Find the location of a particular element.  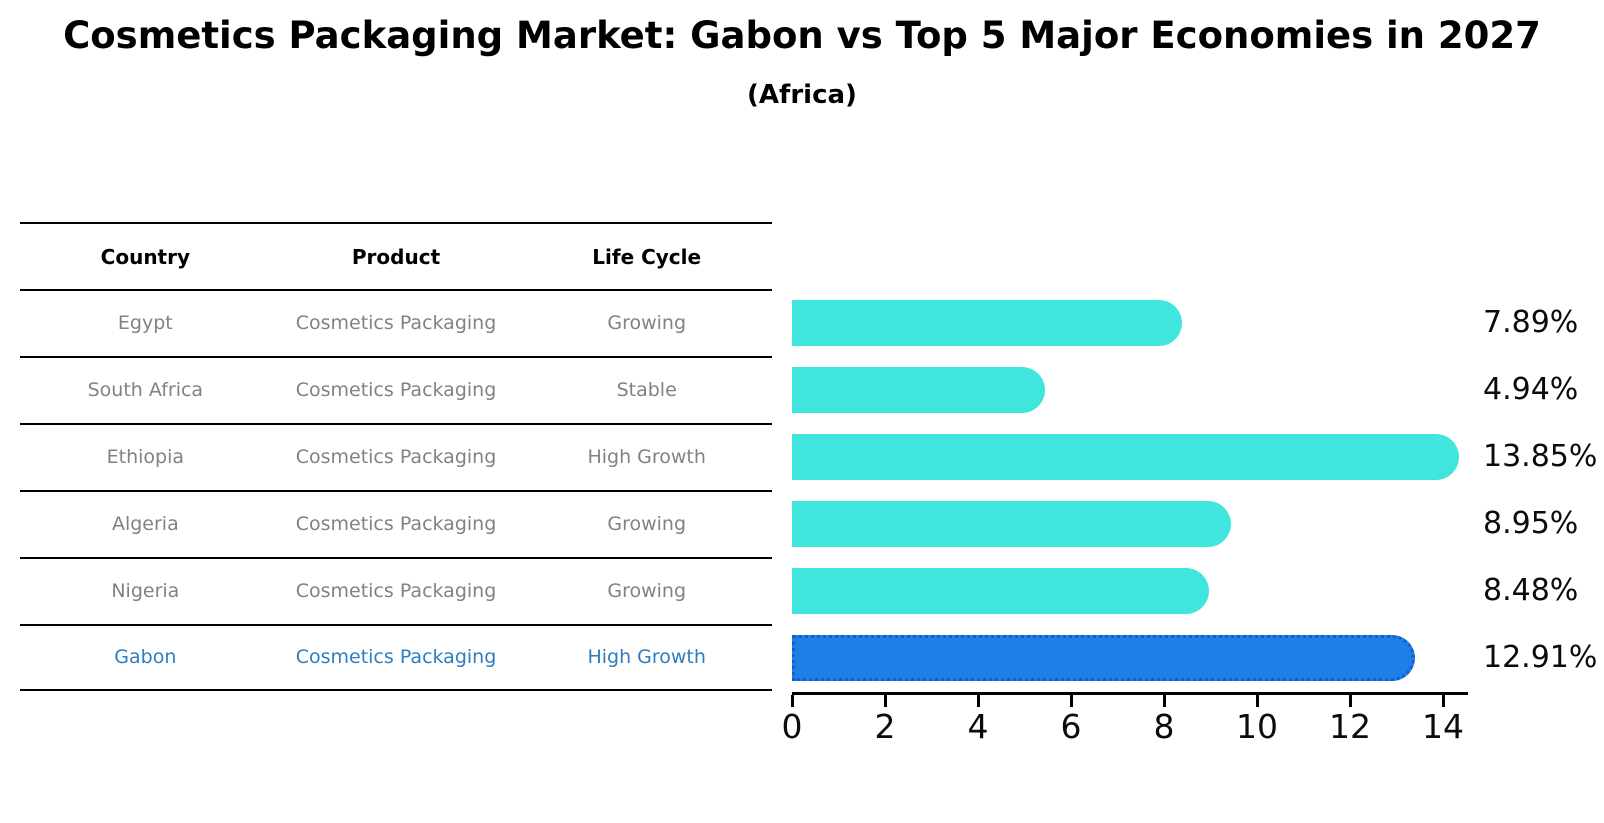

value-label-nigeria: 8.48% is located at coordinates (1531, 591).